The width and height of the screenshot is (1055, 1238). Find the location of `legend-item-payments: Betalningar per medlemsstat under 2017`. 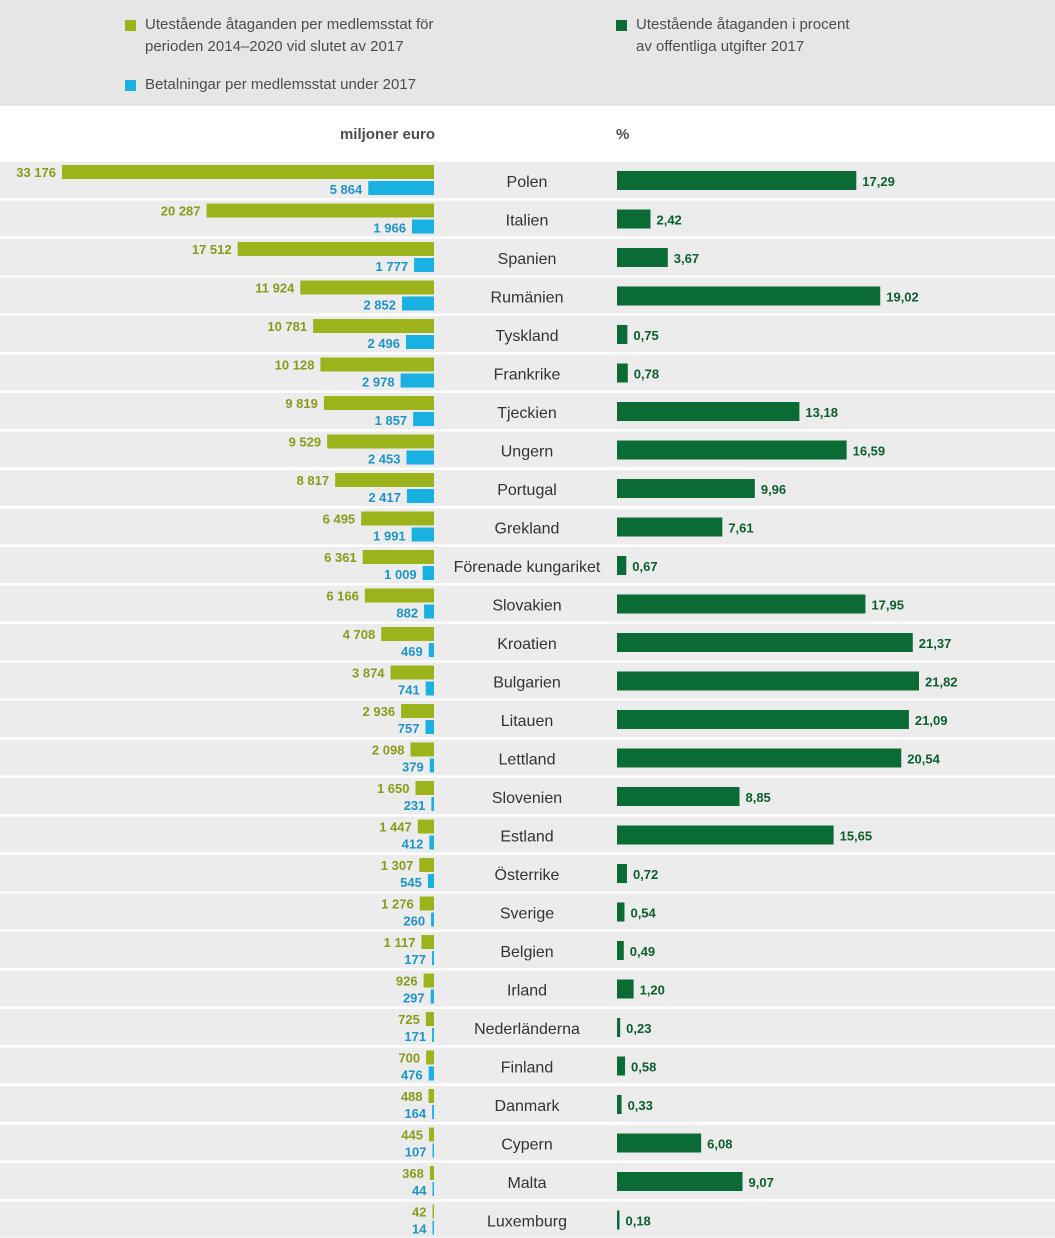

legend-item-payments: Betalningar per medlemsstat under 2017 is located at coordinates (285, 86).